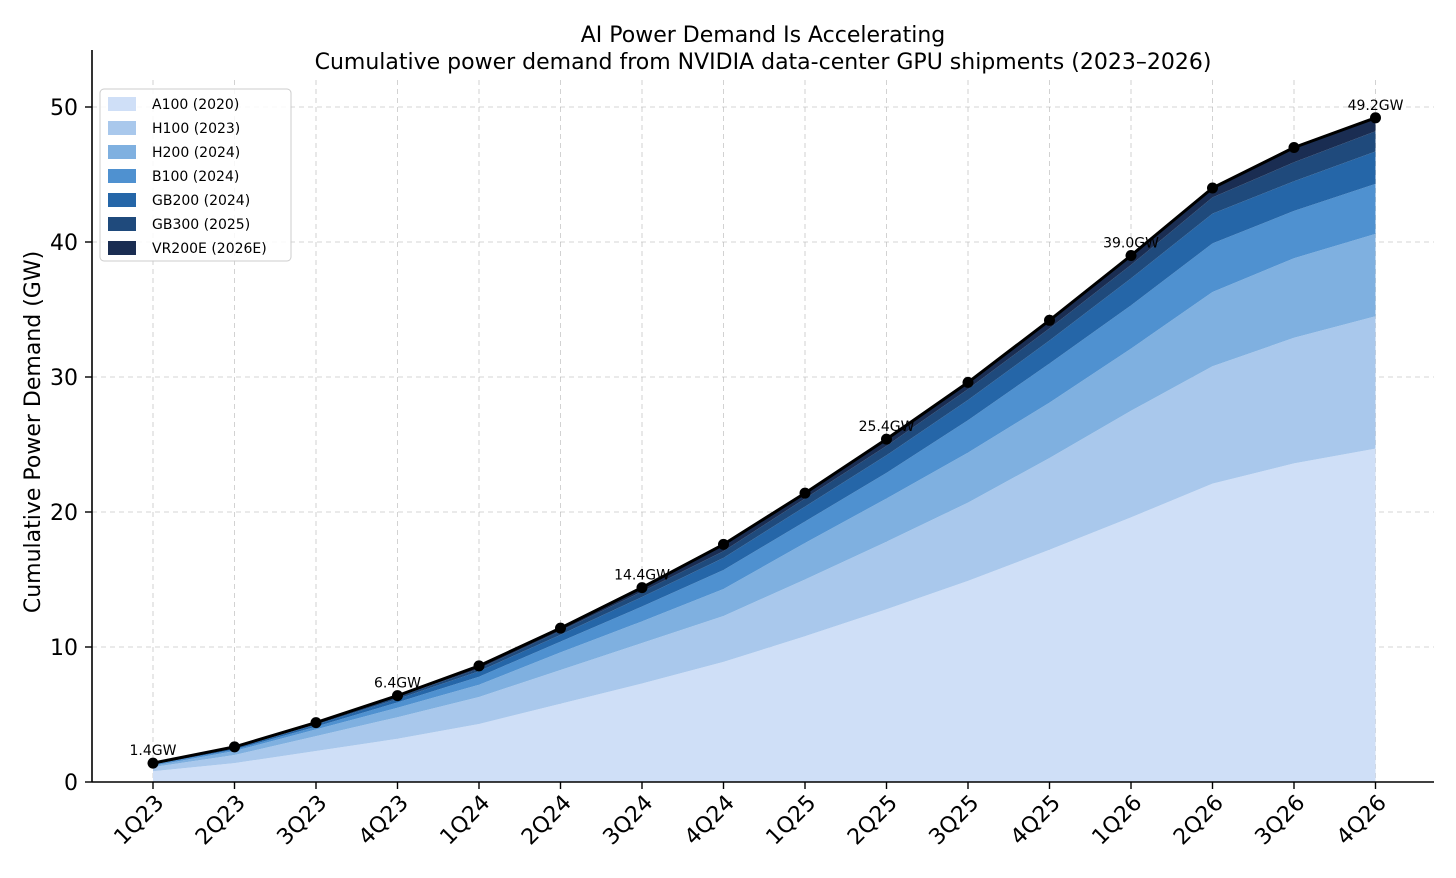 The height and width of the screenshot is (878, 1456). What do you see at coordinates (196, 153) in the screenshot?
I see `legend-label: H200 (2024)` at bounding box center [196, 153].